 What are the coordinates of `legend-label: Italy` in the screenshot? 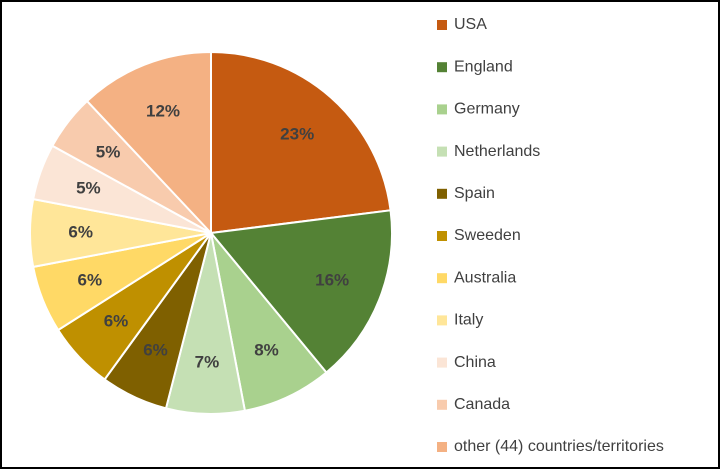 It's located at (468, 320).